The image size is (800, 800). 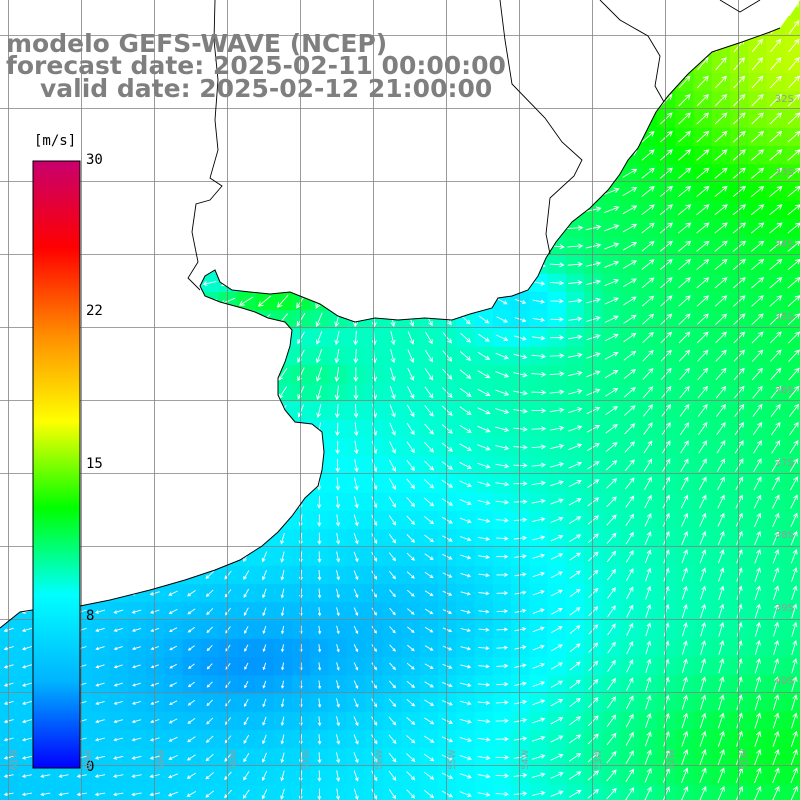 What do you see at coordinates (162, 759) in the screenshot?
I see `lon-label: 59W` at bounding box center [162, 759].